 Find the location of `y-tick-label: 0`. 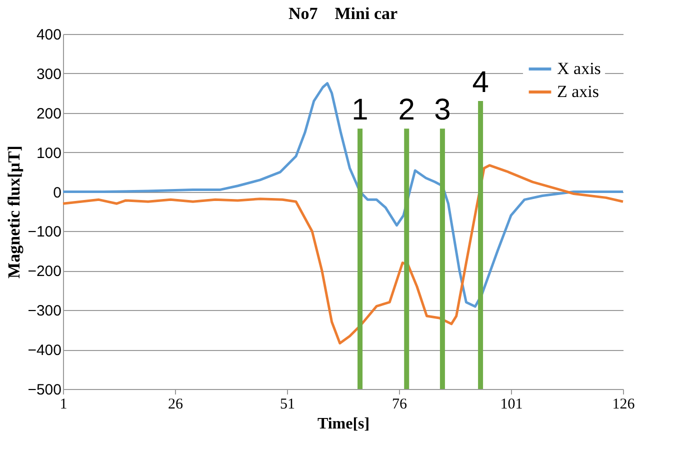

y-tick-label: 0 is located at coordinates (57, 193).